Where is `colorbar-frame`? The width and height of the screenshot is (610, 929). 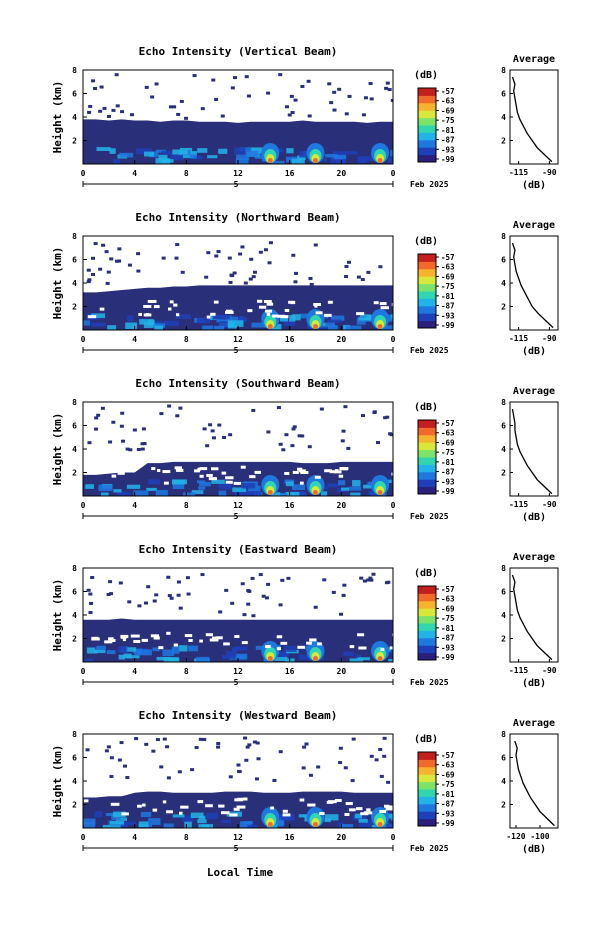 colorbar-frame is located at coordinates (427, 125).